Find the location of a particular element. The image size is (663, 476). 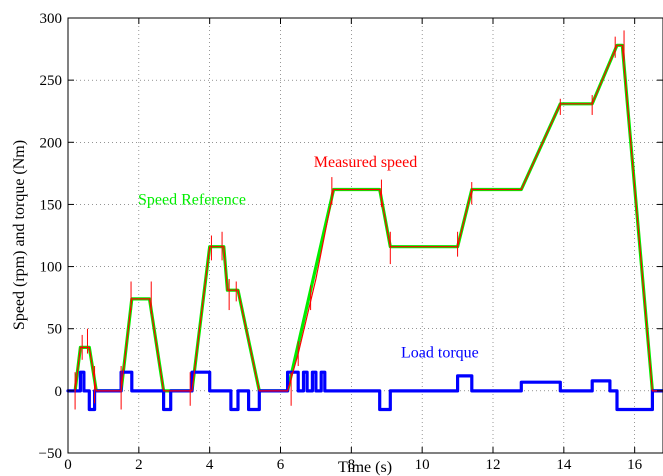

y-axis-label: Speed (rpm) and torque (Nm) is located at coordinates (19, 235).